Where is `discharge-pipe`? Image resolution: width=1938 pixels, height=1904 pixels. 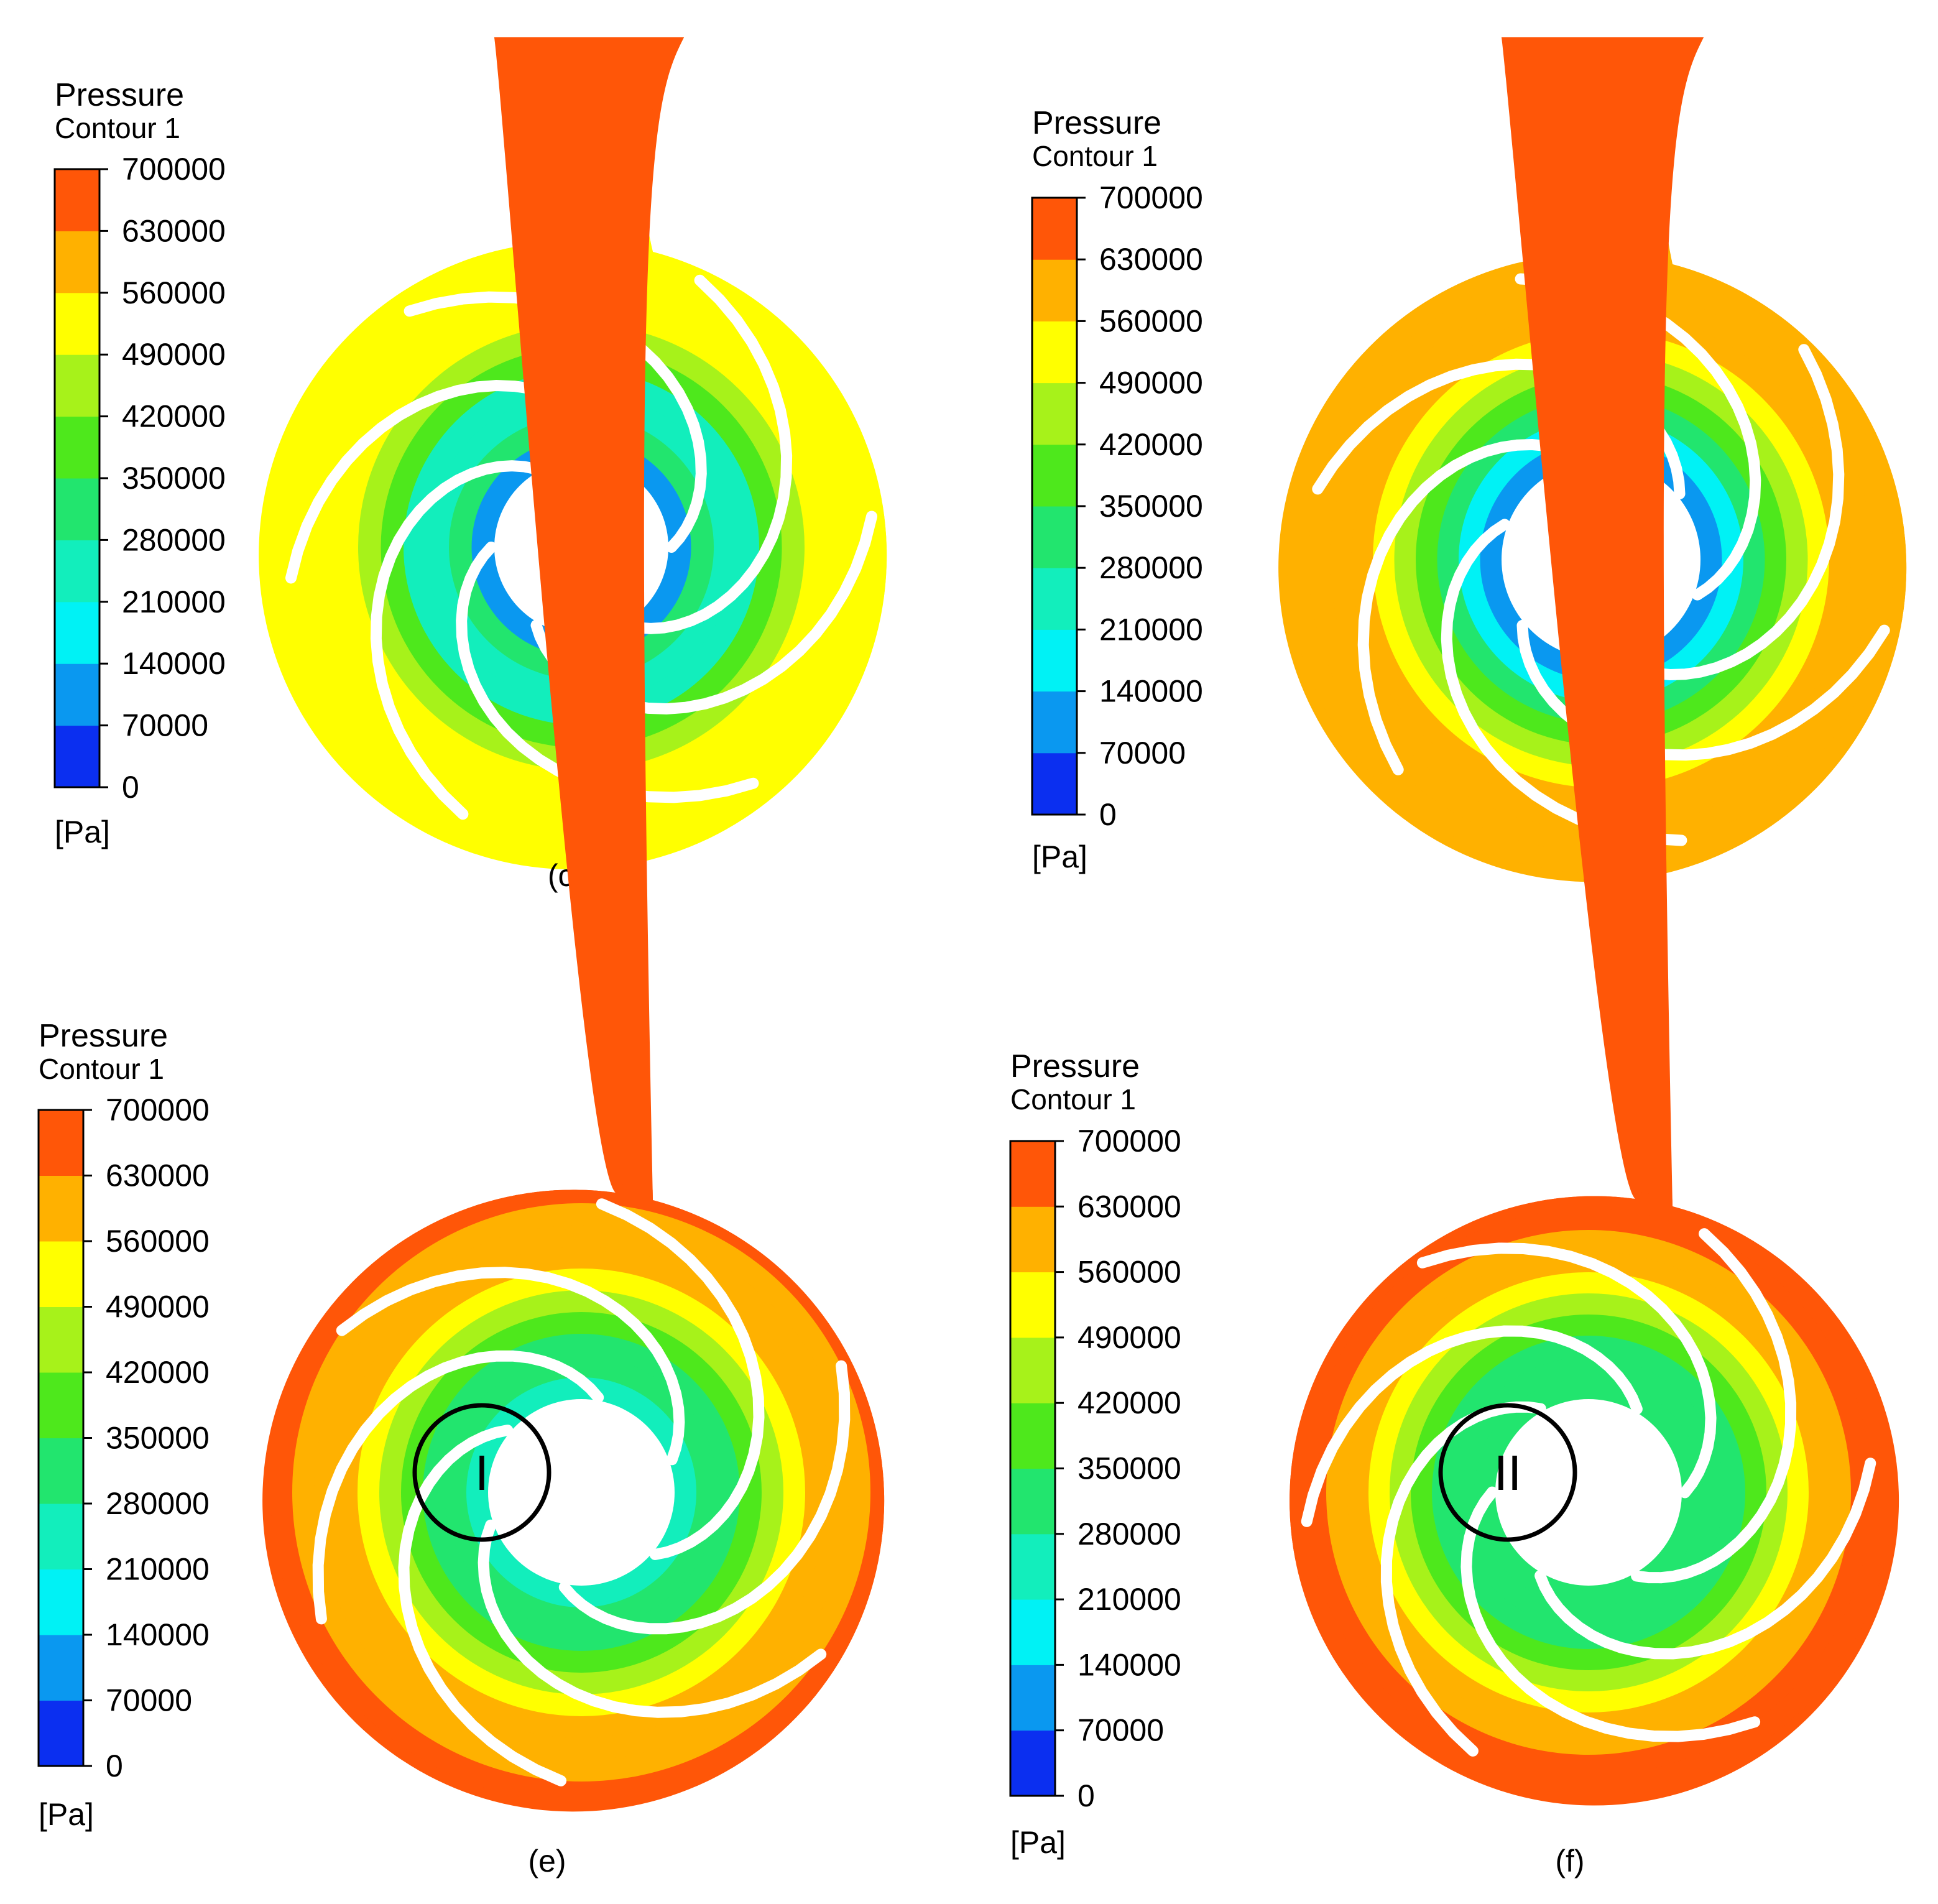 discharge-pipe is located at coordinates (1603, 121).